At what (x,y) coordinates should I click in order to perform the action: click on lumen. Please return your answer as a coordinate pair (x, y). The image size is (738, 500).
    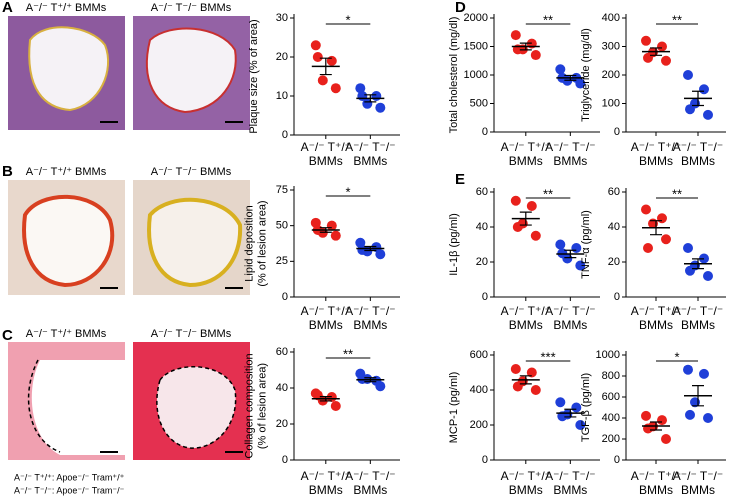
    Looking at the image, I should click on (78, 407).